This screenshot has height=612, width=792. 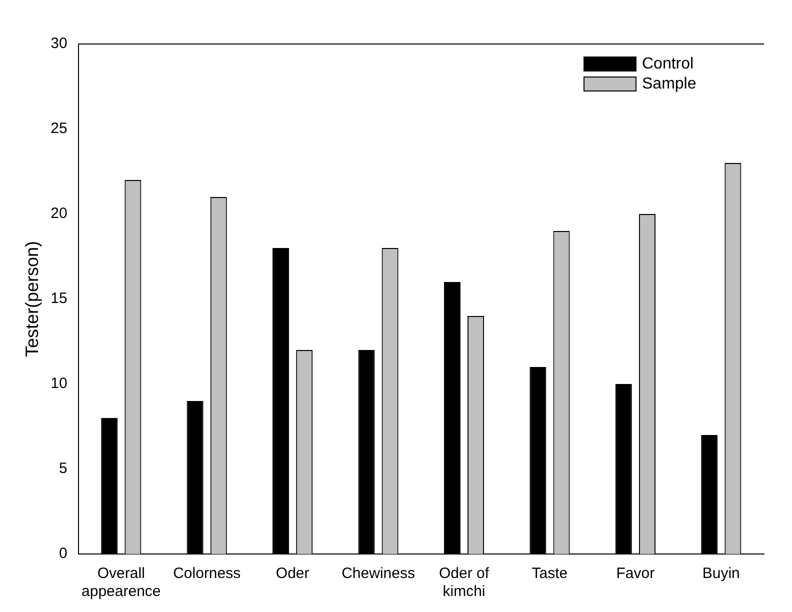 What do you see at coordinates (669, 83) in the screenshot?
I see `legend-label: Sample` at bounding box center [669, 83].